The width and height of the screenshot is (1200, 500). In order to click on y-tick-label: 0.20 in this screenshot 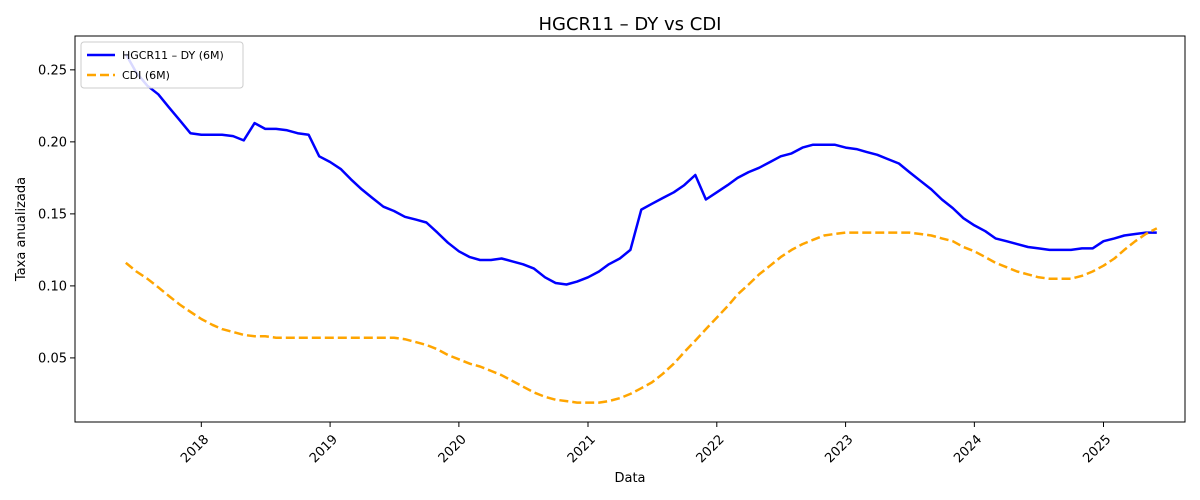, I will do `click(52, 142)`.